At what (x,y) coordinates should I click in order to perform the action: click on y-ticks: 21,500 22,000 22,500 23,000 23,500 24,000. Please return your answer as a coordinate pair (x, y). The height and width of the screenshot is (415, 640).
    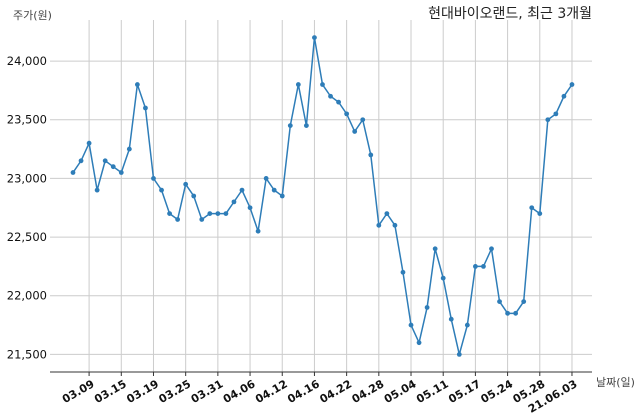
    Looking at the image, I should click on (27, 207).